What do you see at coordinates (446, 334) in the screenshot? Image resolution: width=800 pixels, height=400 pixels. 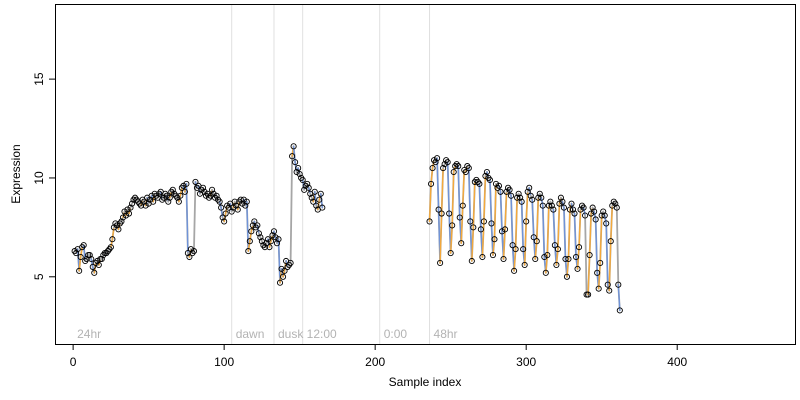 I see `region-label: 48hr` at bounding box center [446, 334].